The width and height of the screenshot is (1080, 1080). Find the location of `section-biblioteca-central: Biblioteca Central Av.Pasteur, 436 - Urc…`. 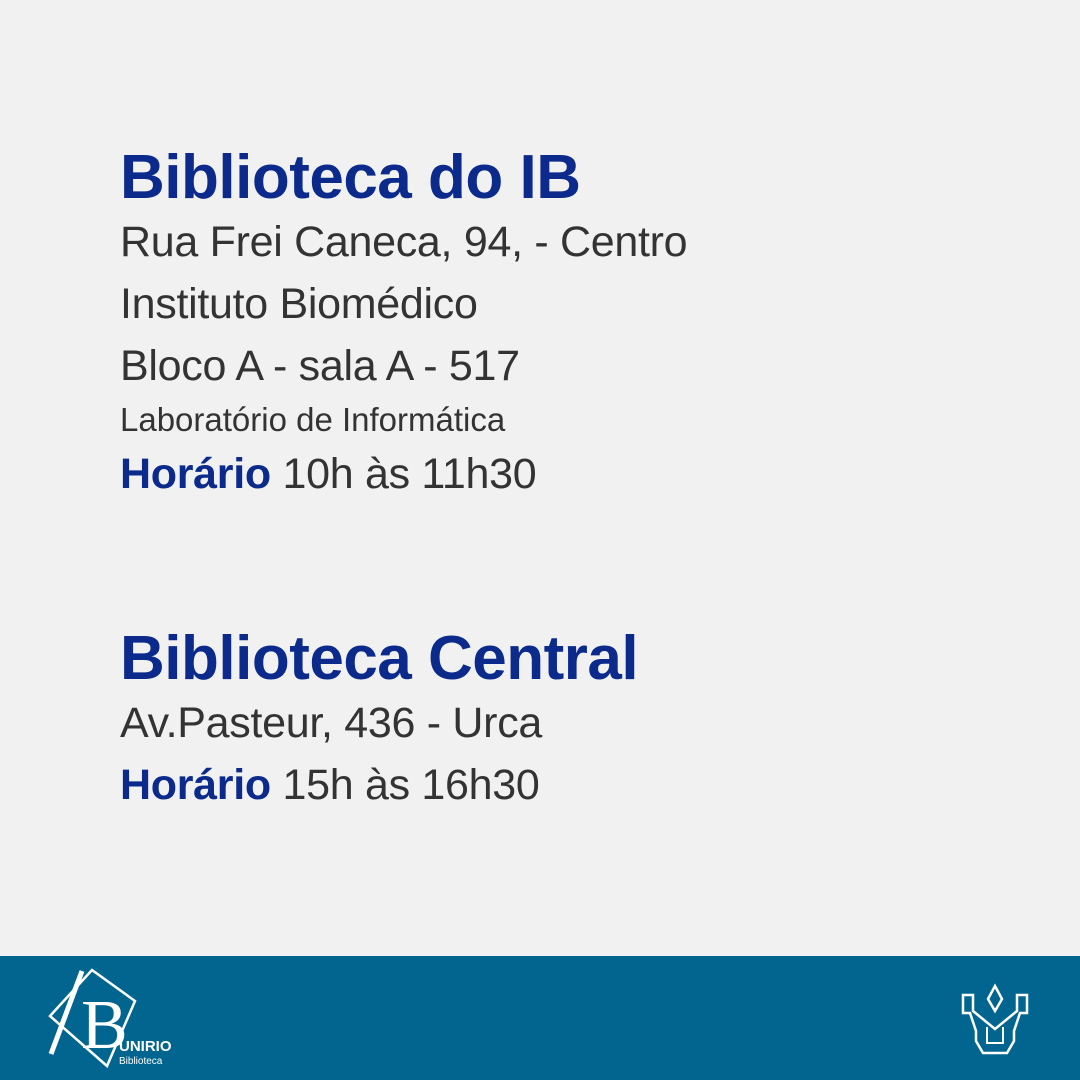

section-biblioteca-central: Biblioteca Central Av.Pasteur, 436 - Urc… is located at coordinates (379, 720).